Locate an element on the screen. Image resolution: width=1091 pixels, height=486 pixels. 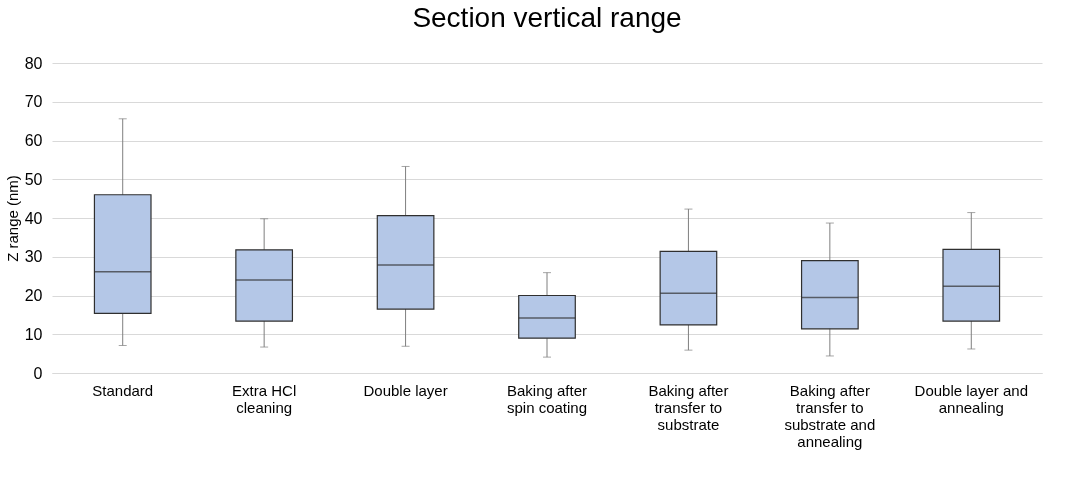
x-tick-label: Baking after transfer to substrate and annealing is located at coordinates (830, 415).